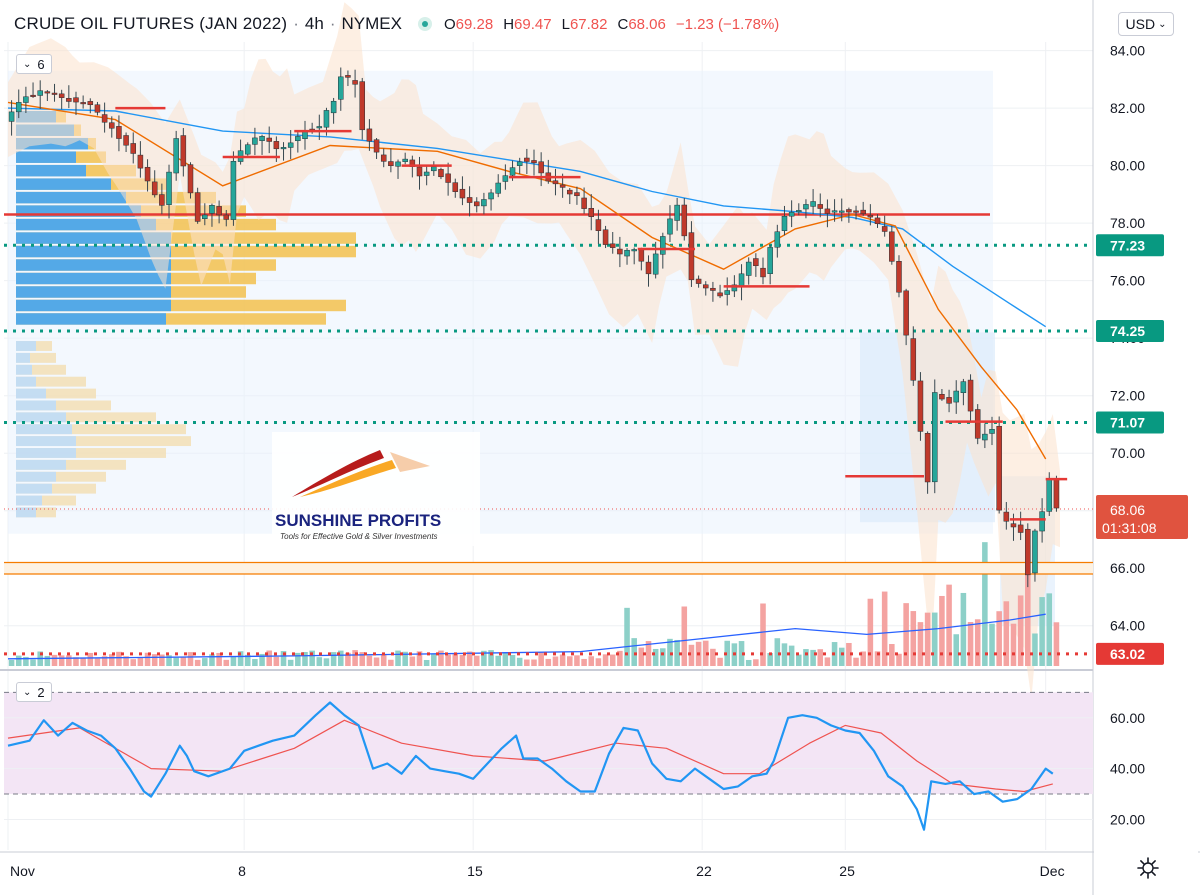 The height and width of the screenshot is (895, 1200). Describe the element at coordinates (242, 871) in the screenshot. I see `x-tick-label: 8` at that location.